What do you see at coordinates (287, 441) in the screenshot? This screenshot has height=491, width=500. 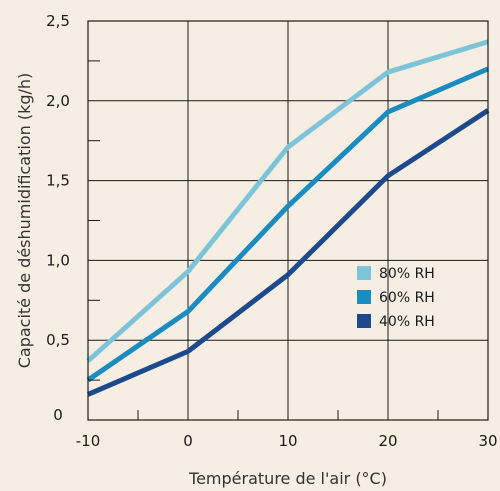 I see `x-tick-label: 10` at bounding box center [287, 441].